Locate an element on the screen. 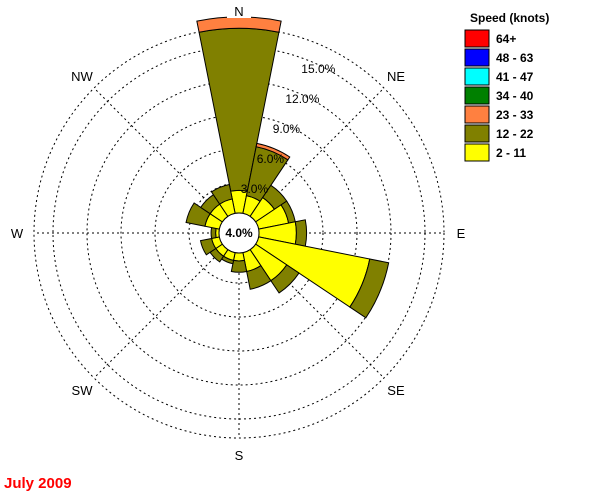 The image size is (608, 496). legend-title: Speed (knots) is located at coordinates (509, 18).